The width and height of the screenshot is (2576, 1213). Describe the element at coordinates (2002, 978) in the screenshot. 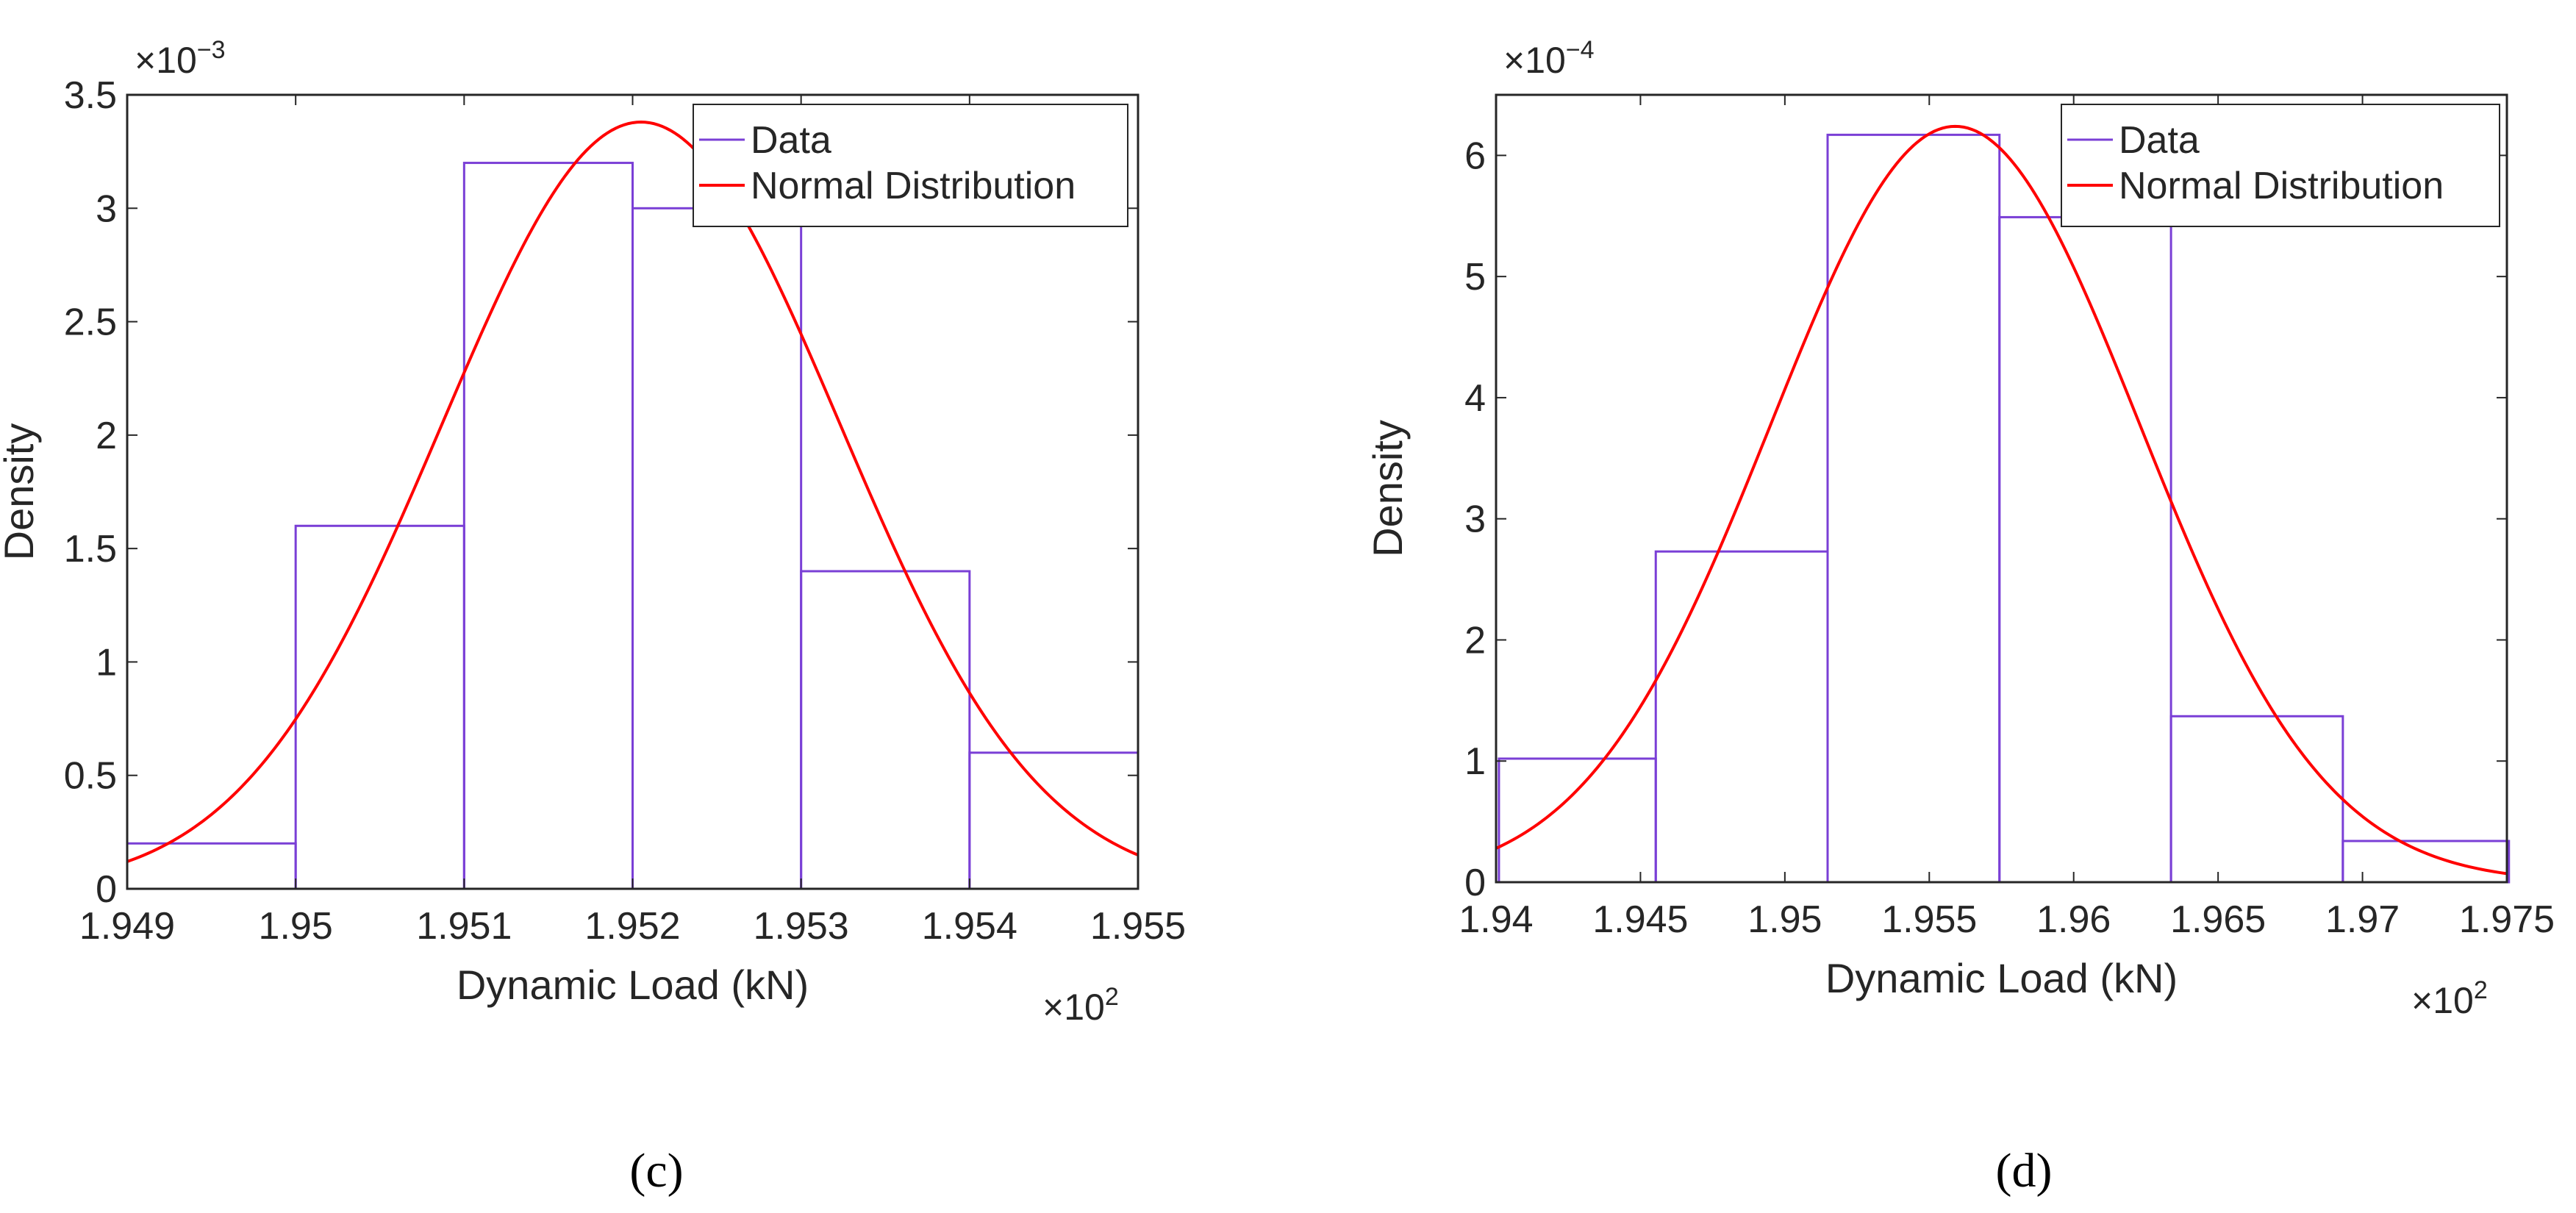

I see `x-axis-label-d: Dynamic Load (kN)` at that location.